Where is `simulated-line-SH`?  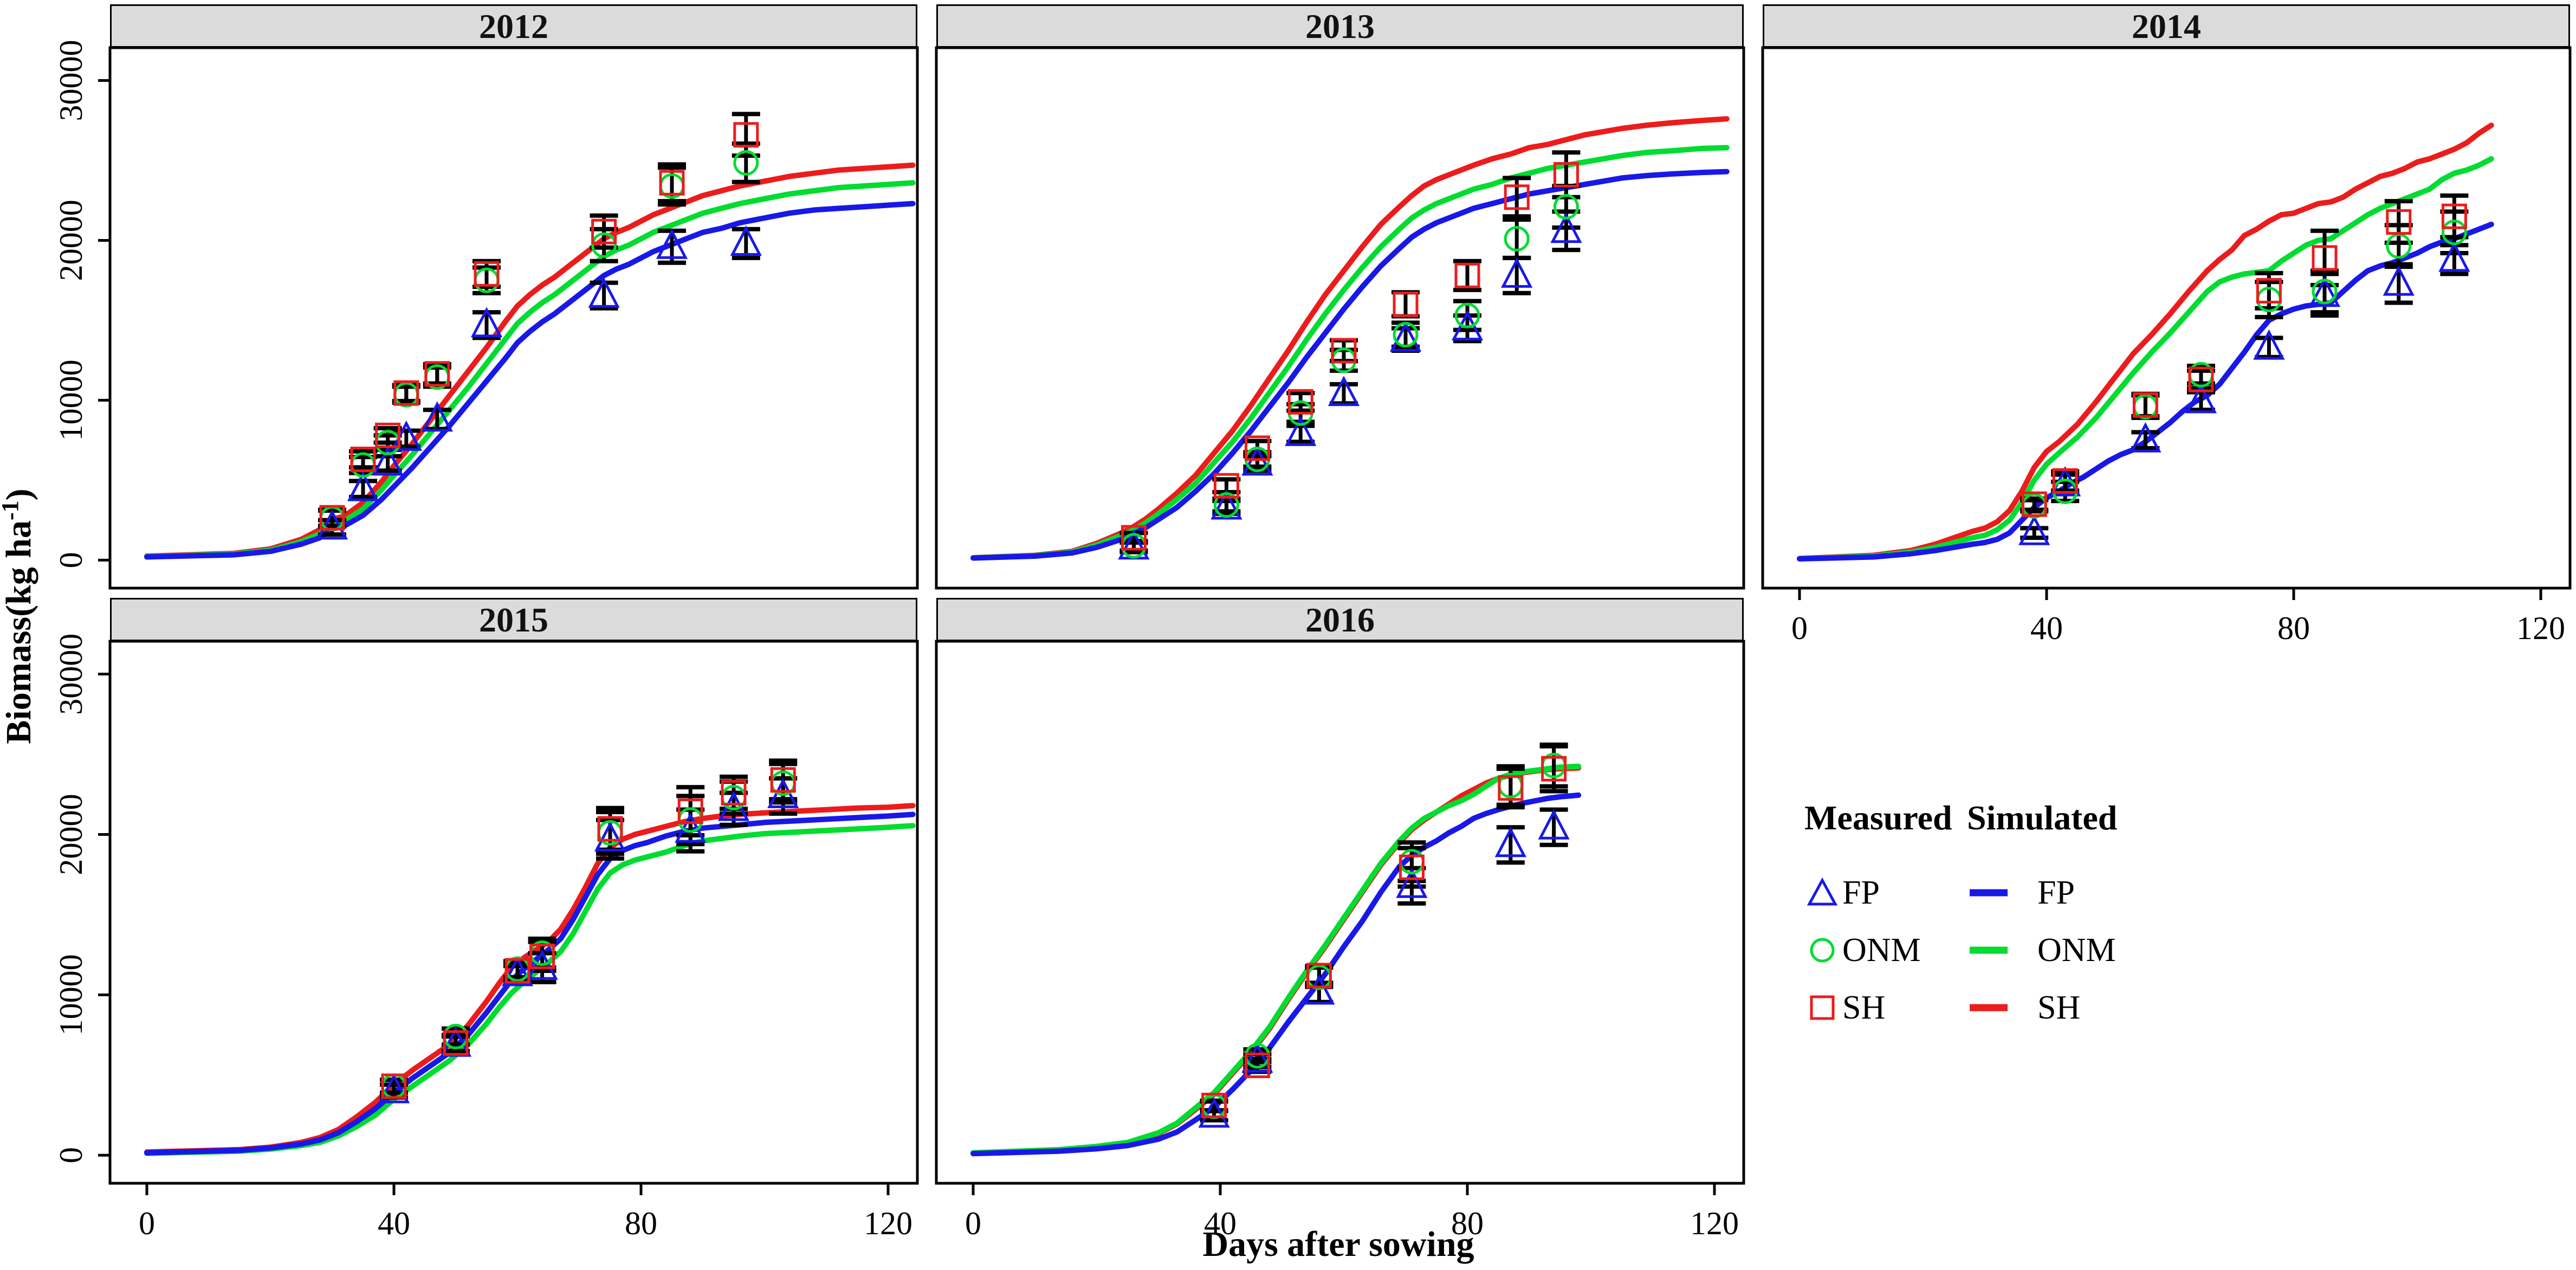 simulated-line-SH is located at coordinates (530, 361).